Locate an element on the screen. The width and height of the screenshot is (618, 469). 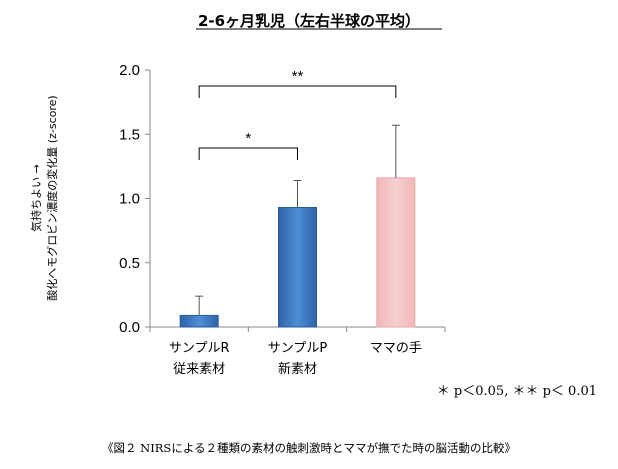
y-tick-label: 2.0 is located at coordinates (129, 70).